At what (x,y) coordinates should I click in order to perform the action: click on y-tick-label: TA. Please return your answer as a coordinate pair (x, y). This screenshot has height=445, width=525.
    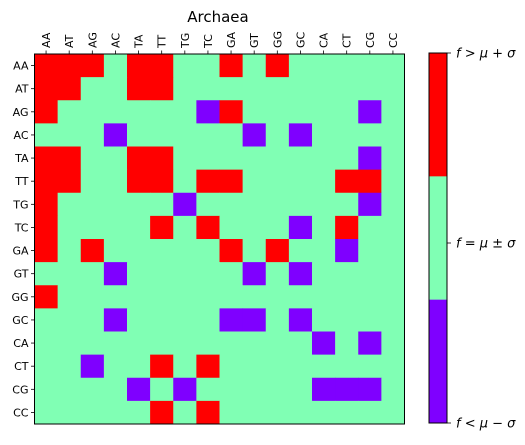
    Looking at the image, I should click on (21, 158).